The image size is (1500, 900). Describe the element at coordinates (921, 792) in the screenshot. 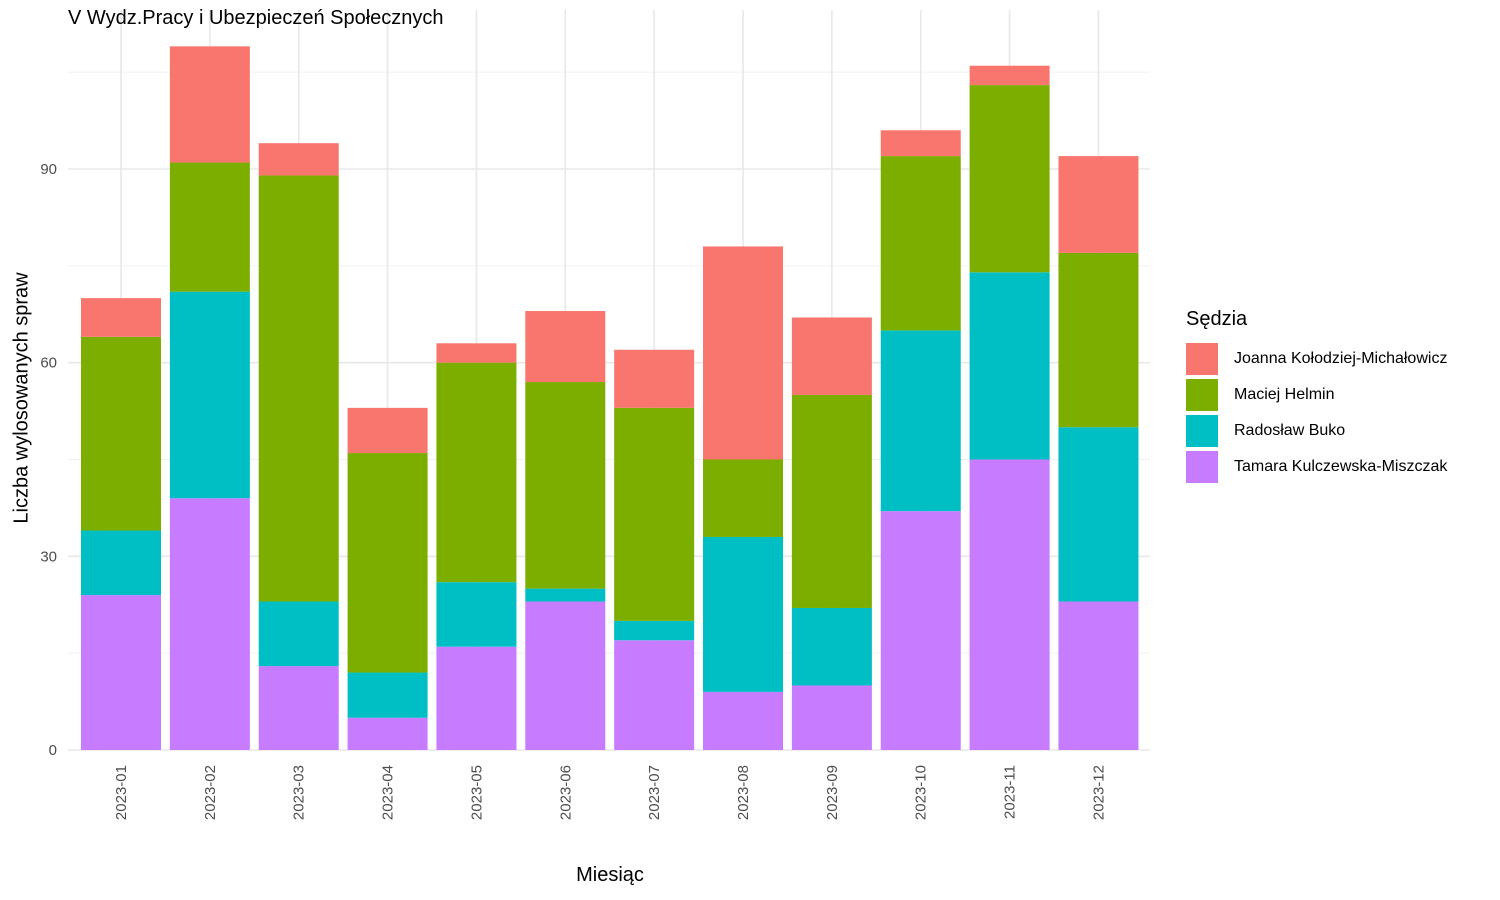

I see `x-tick-label: 2023-10` at that location.